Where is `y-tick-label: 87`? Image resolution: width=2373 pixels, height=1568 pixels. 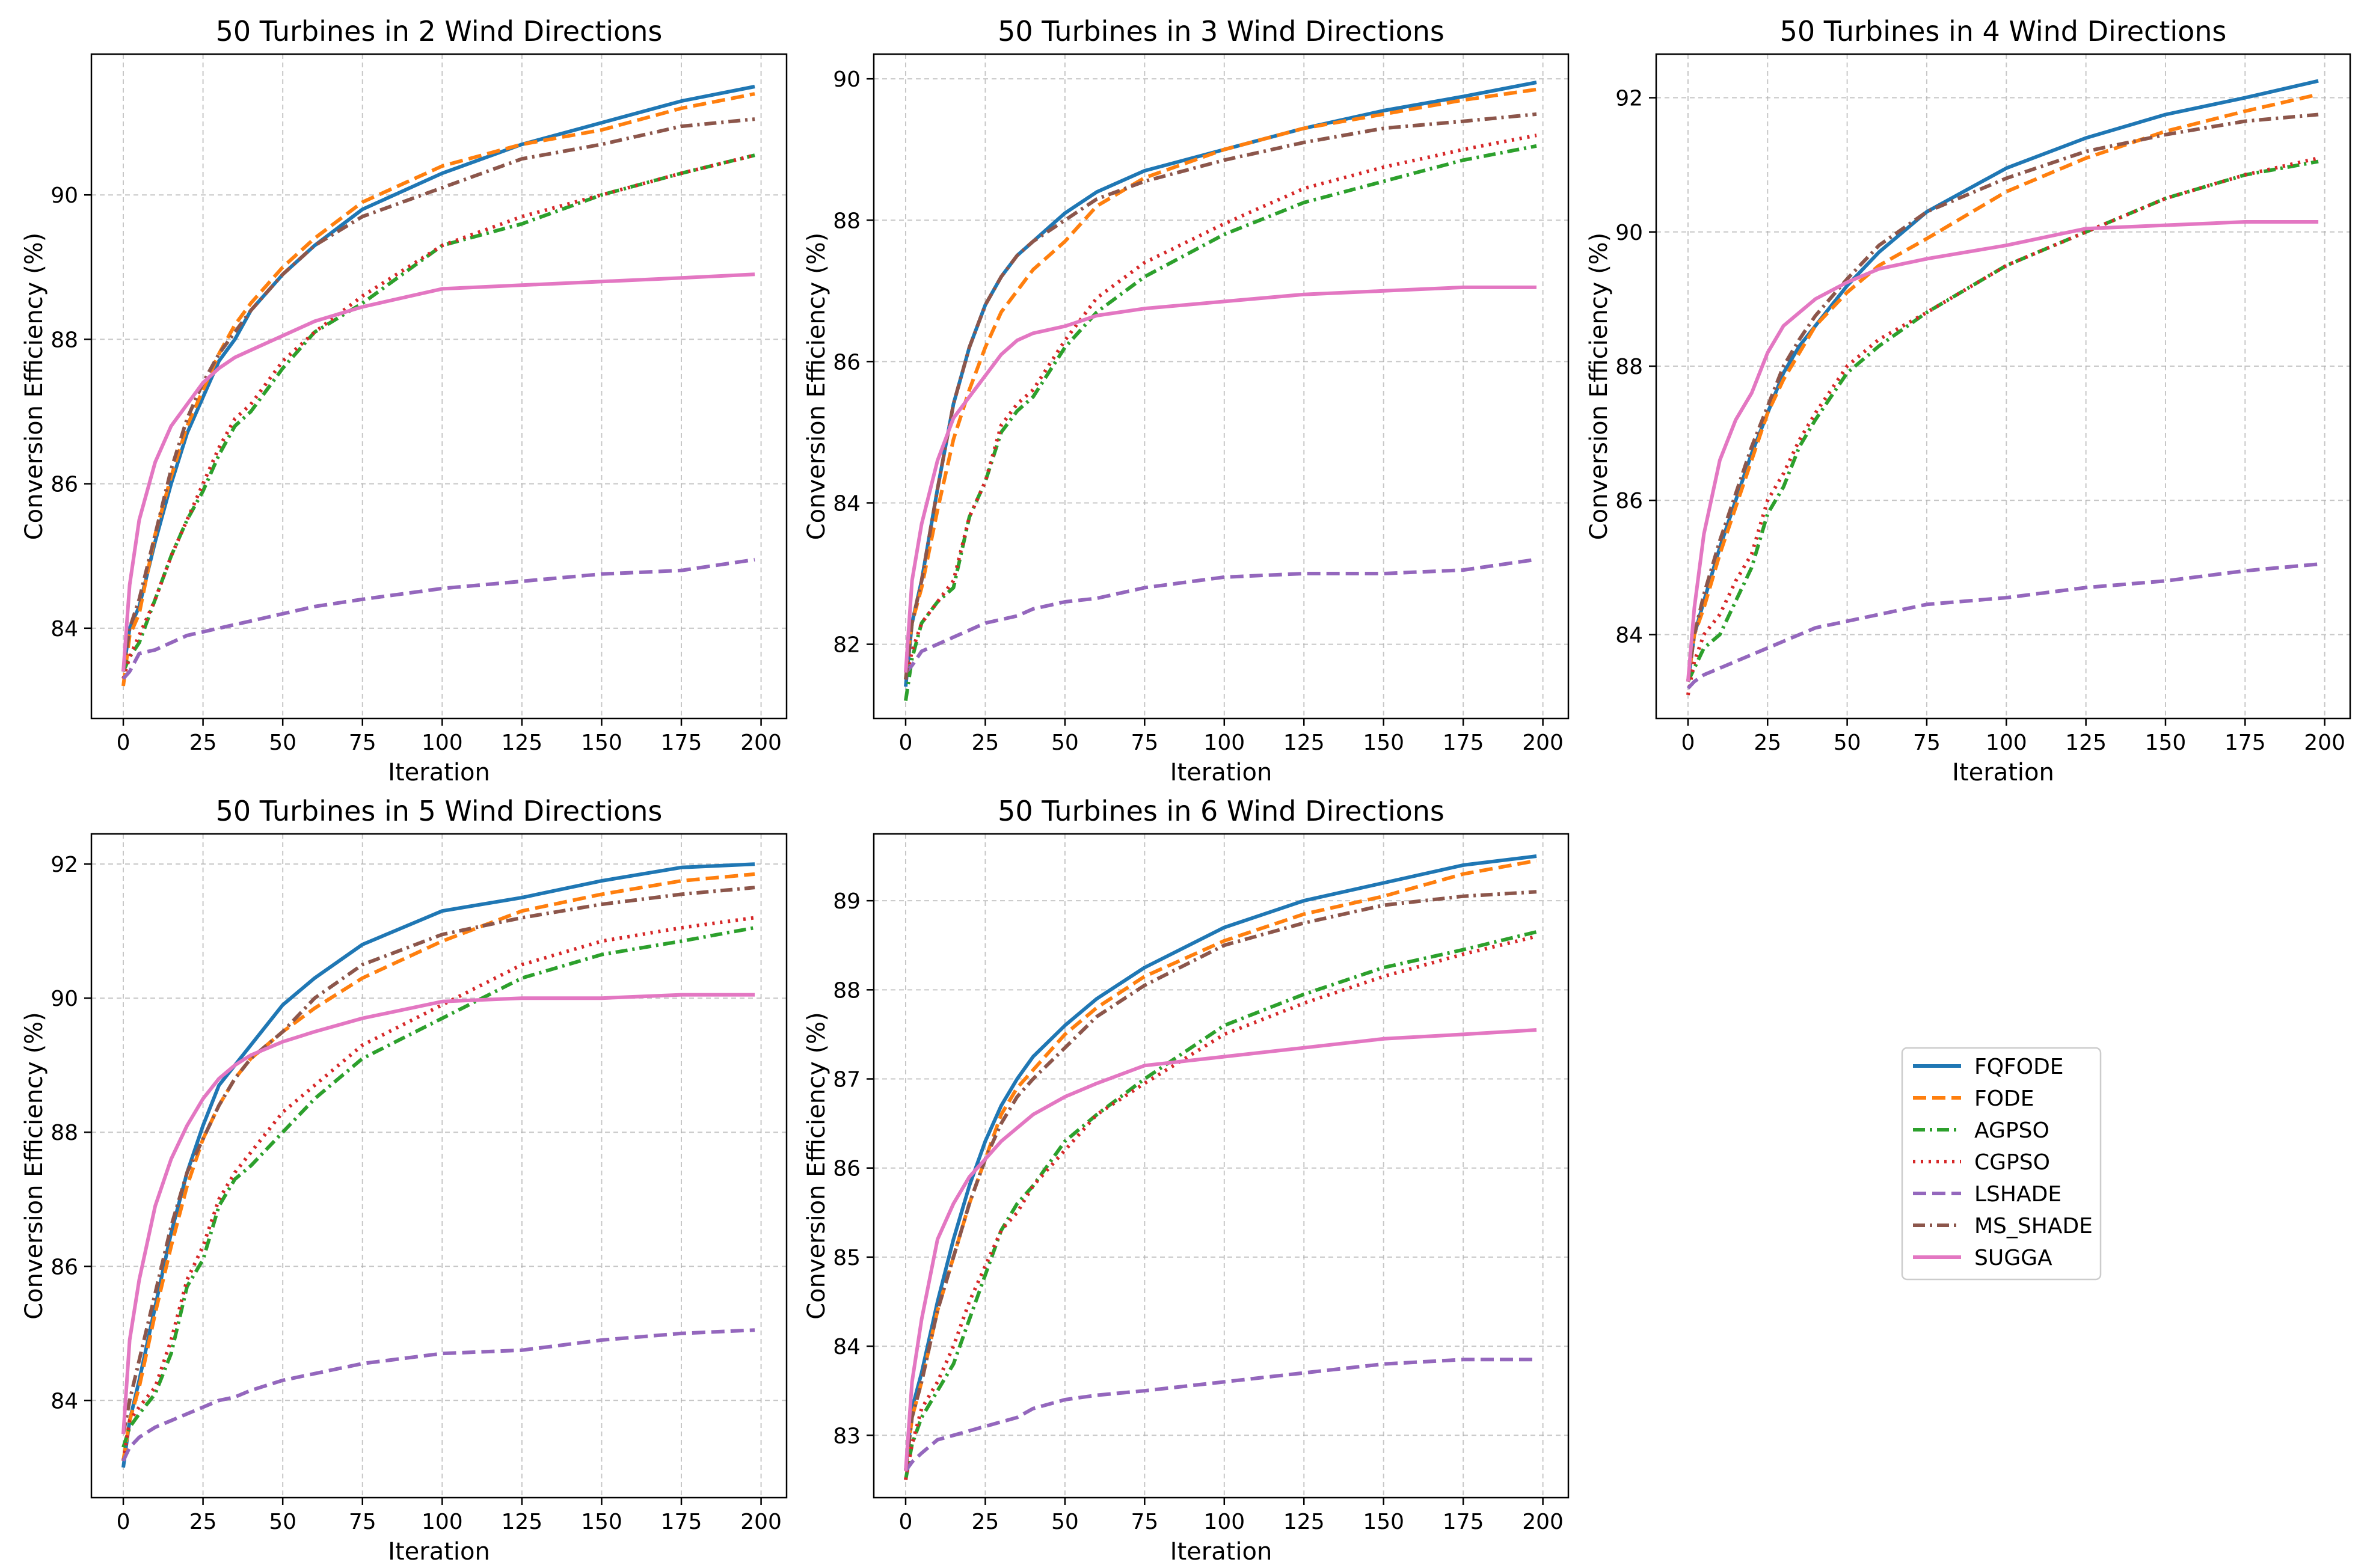 y-tick-label: 87 is located at coordinates (847, 1080).